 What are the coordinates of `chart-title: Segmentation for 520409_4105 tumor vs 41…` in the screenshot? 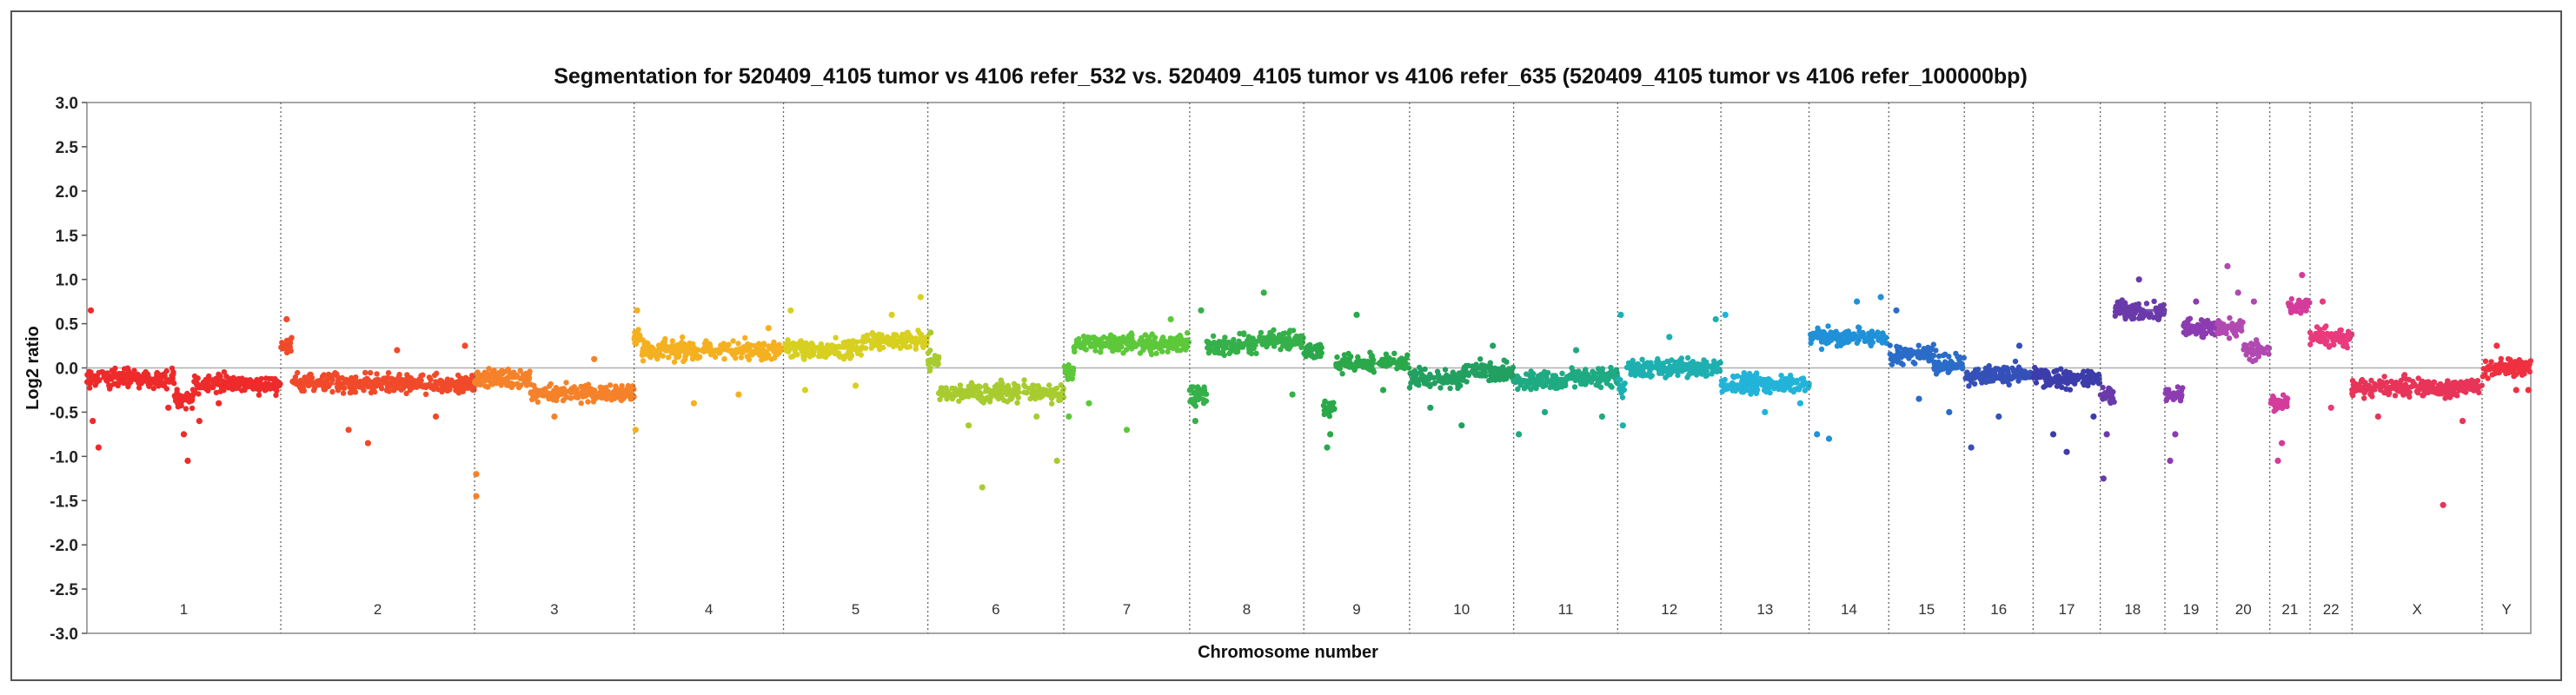 It's located at (1291, 76).